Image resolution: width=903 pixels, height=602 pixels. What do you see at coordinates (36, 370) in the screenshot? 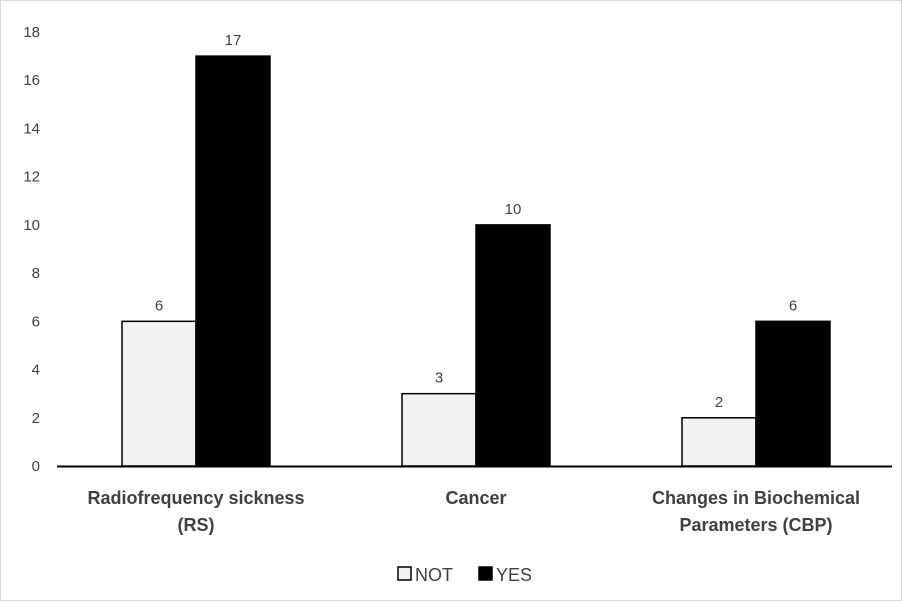
I see `y-tick-label: 4` at bounding box center [36, 370].